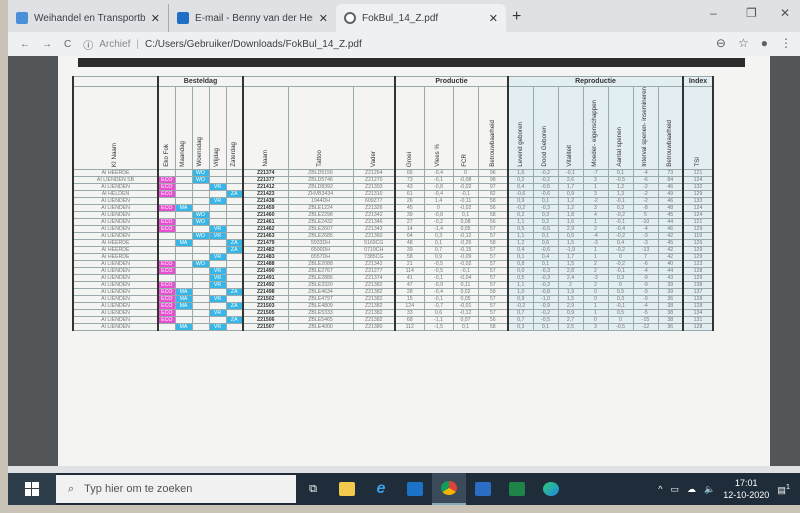 The width and height of the screenshot is (800, 513). What do you see at coordinates (645, 270) in the screenshot?
I see `cell-interval: -4` at bounding box center [645, 270].